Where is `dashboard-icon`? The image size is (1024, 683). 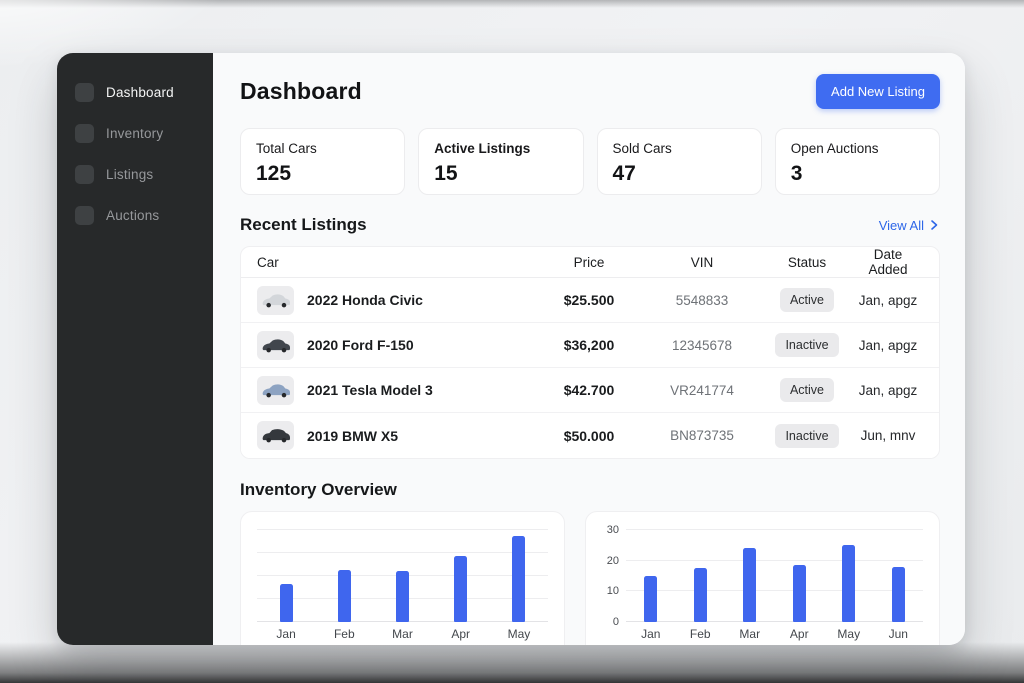
dashboard-icon is located at coordinates (84, 92).